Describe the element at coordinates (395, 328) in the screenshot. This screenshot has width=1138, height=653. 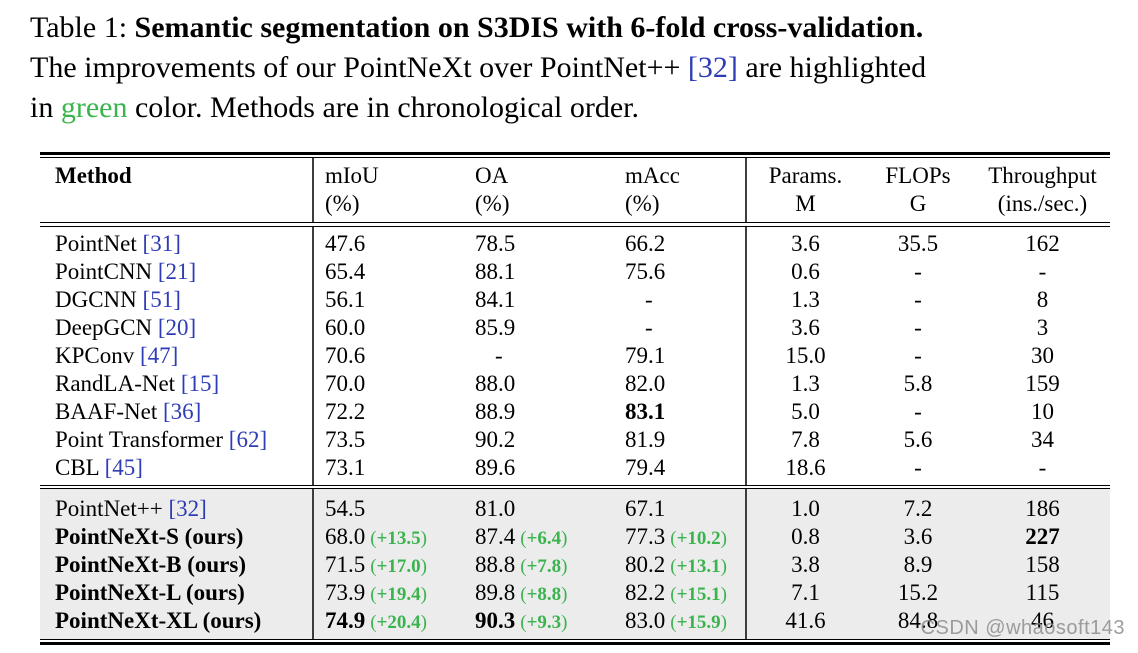
I see `cell-miou: 60.0` at that location.